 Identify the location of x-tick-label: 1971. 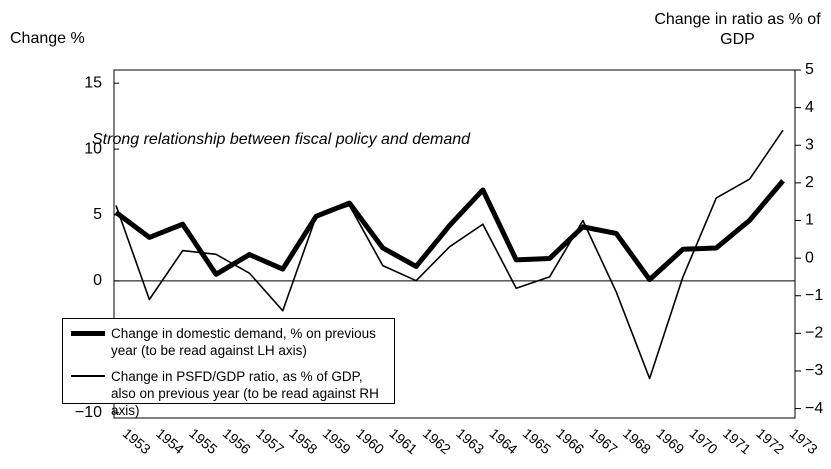
(737, 441).